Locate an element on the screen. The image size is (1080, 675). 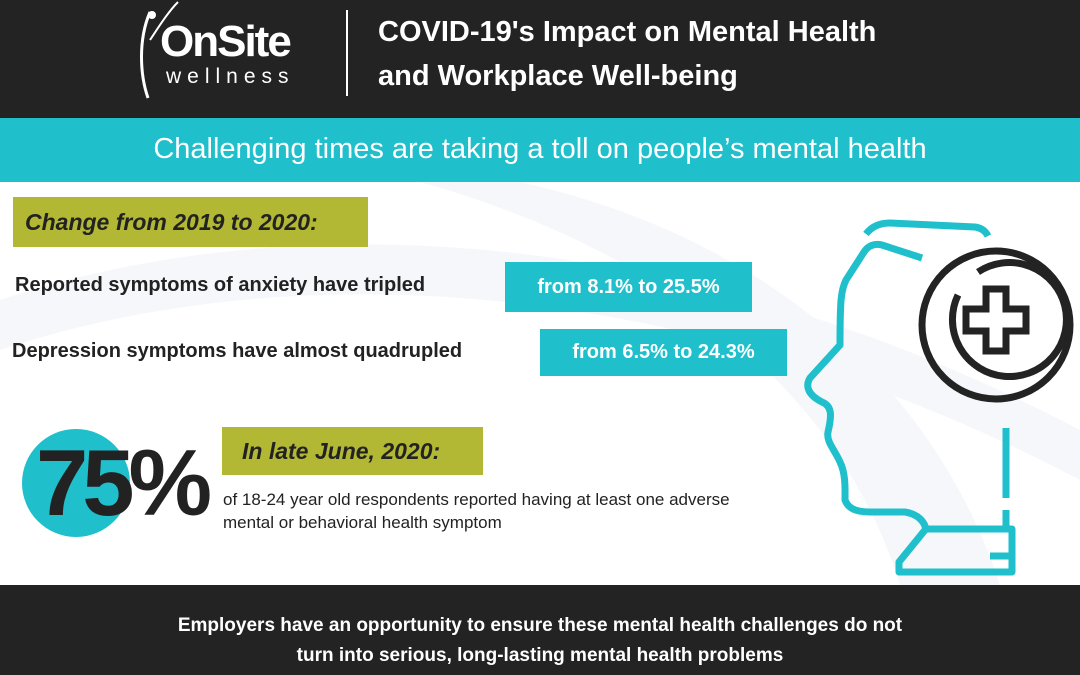
logo-text: OnSite is located at coordinates (226, 41).